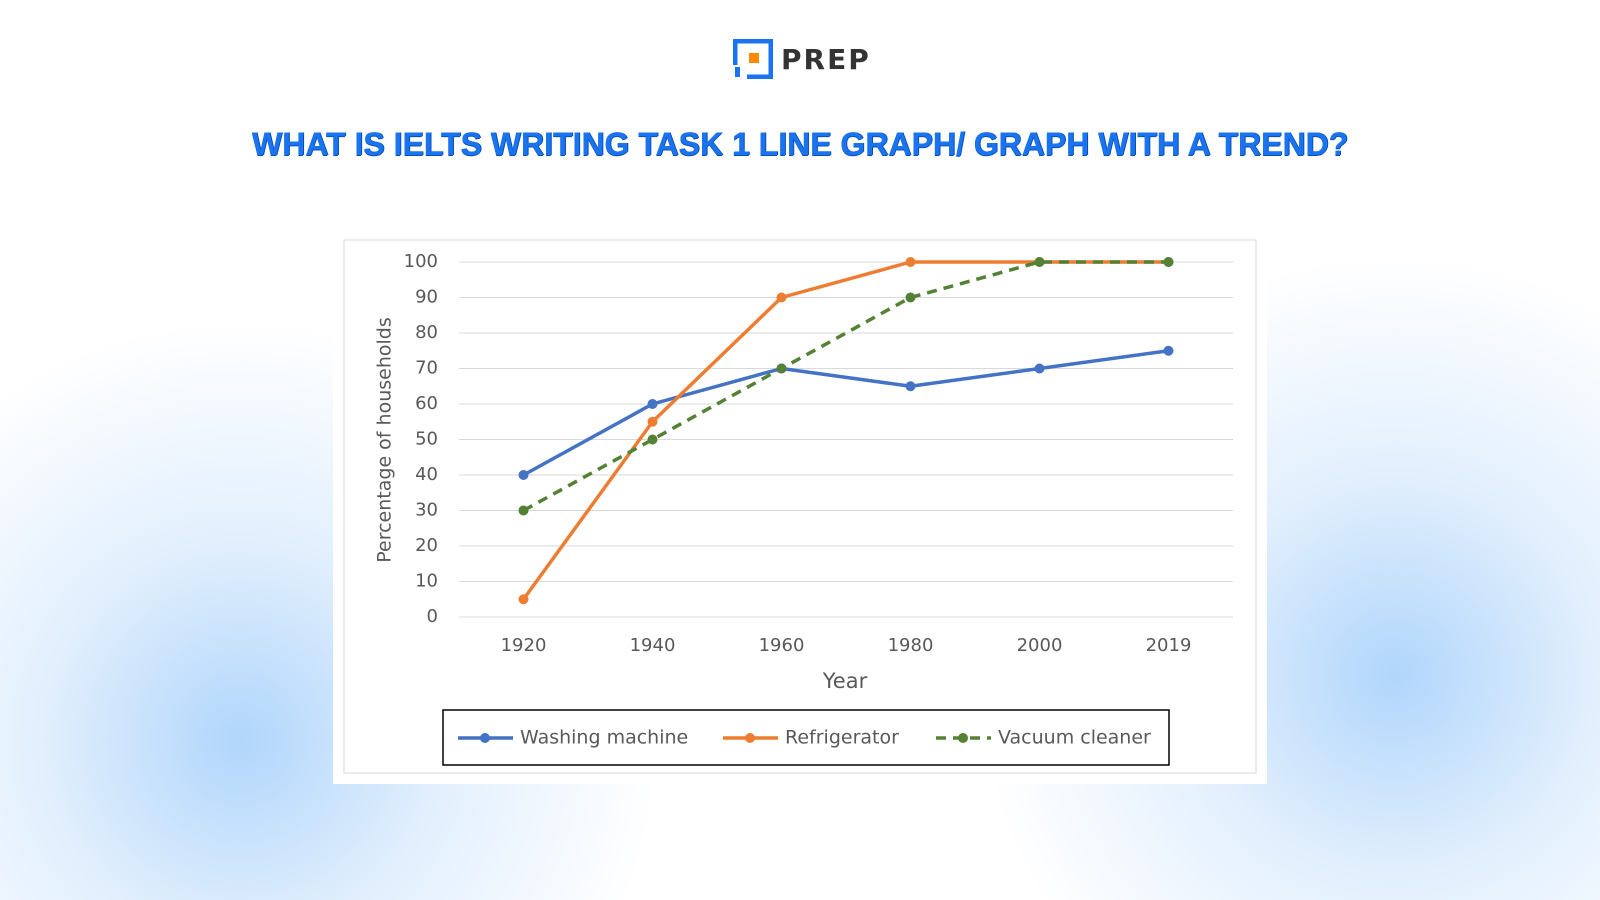 This screenshot has height=900, width=1600. Describe the element at coordinates (826, 59) in the screenshot. I see `brand: PREP` at that location.